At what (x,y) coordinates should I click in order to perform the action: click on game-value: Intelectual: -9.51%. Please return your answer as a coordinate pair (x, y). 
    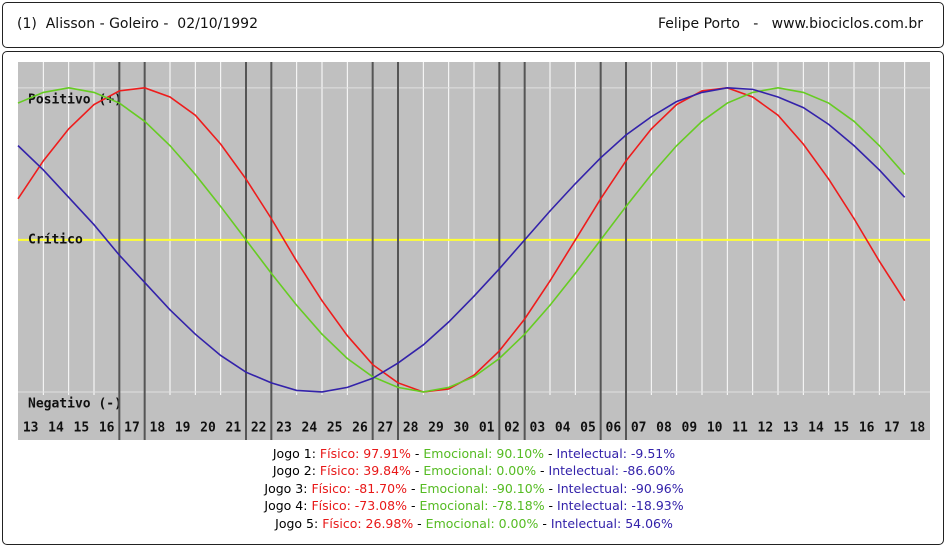
    Looking at the image, I should click on (616, 453).